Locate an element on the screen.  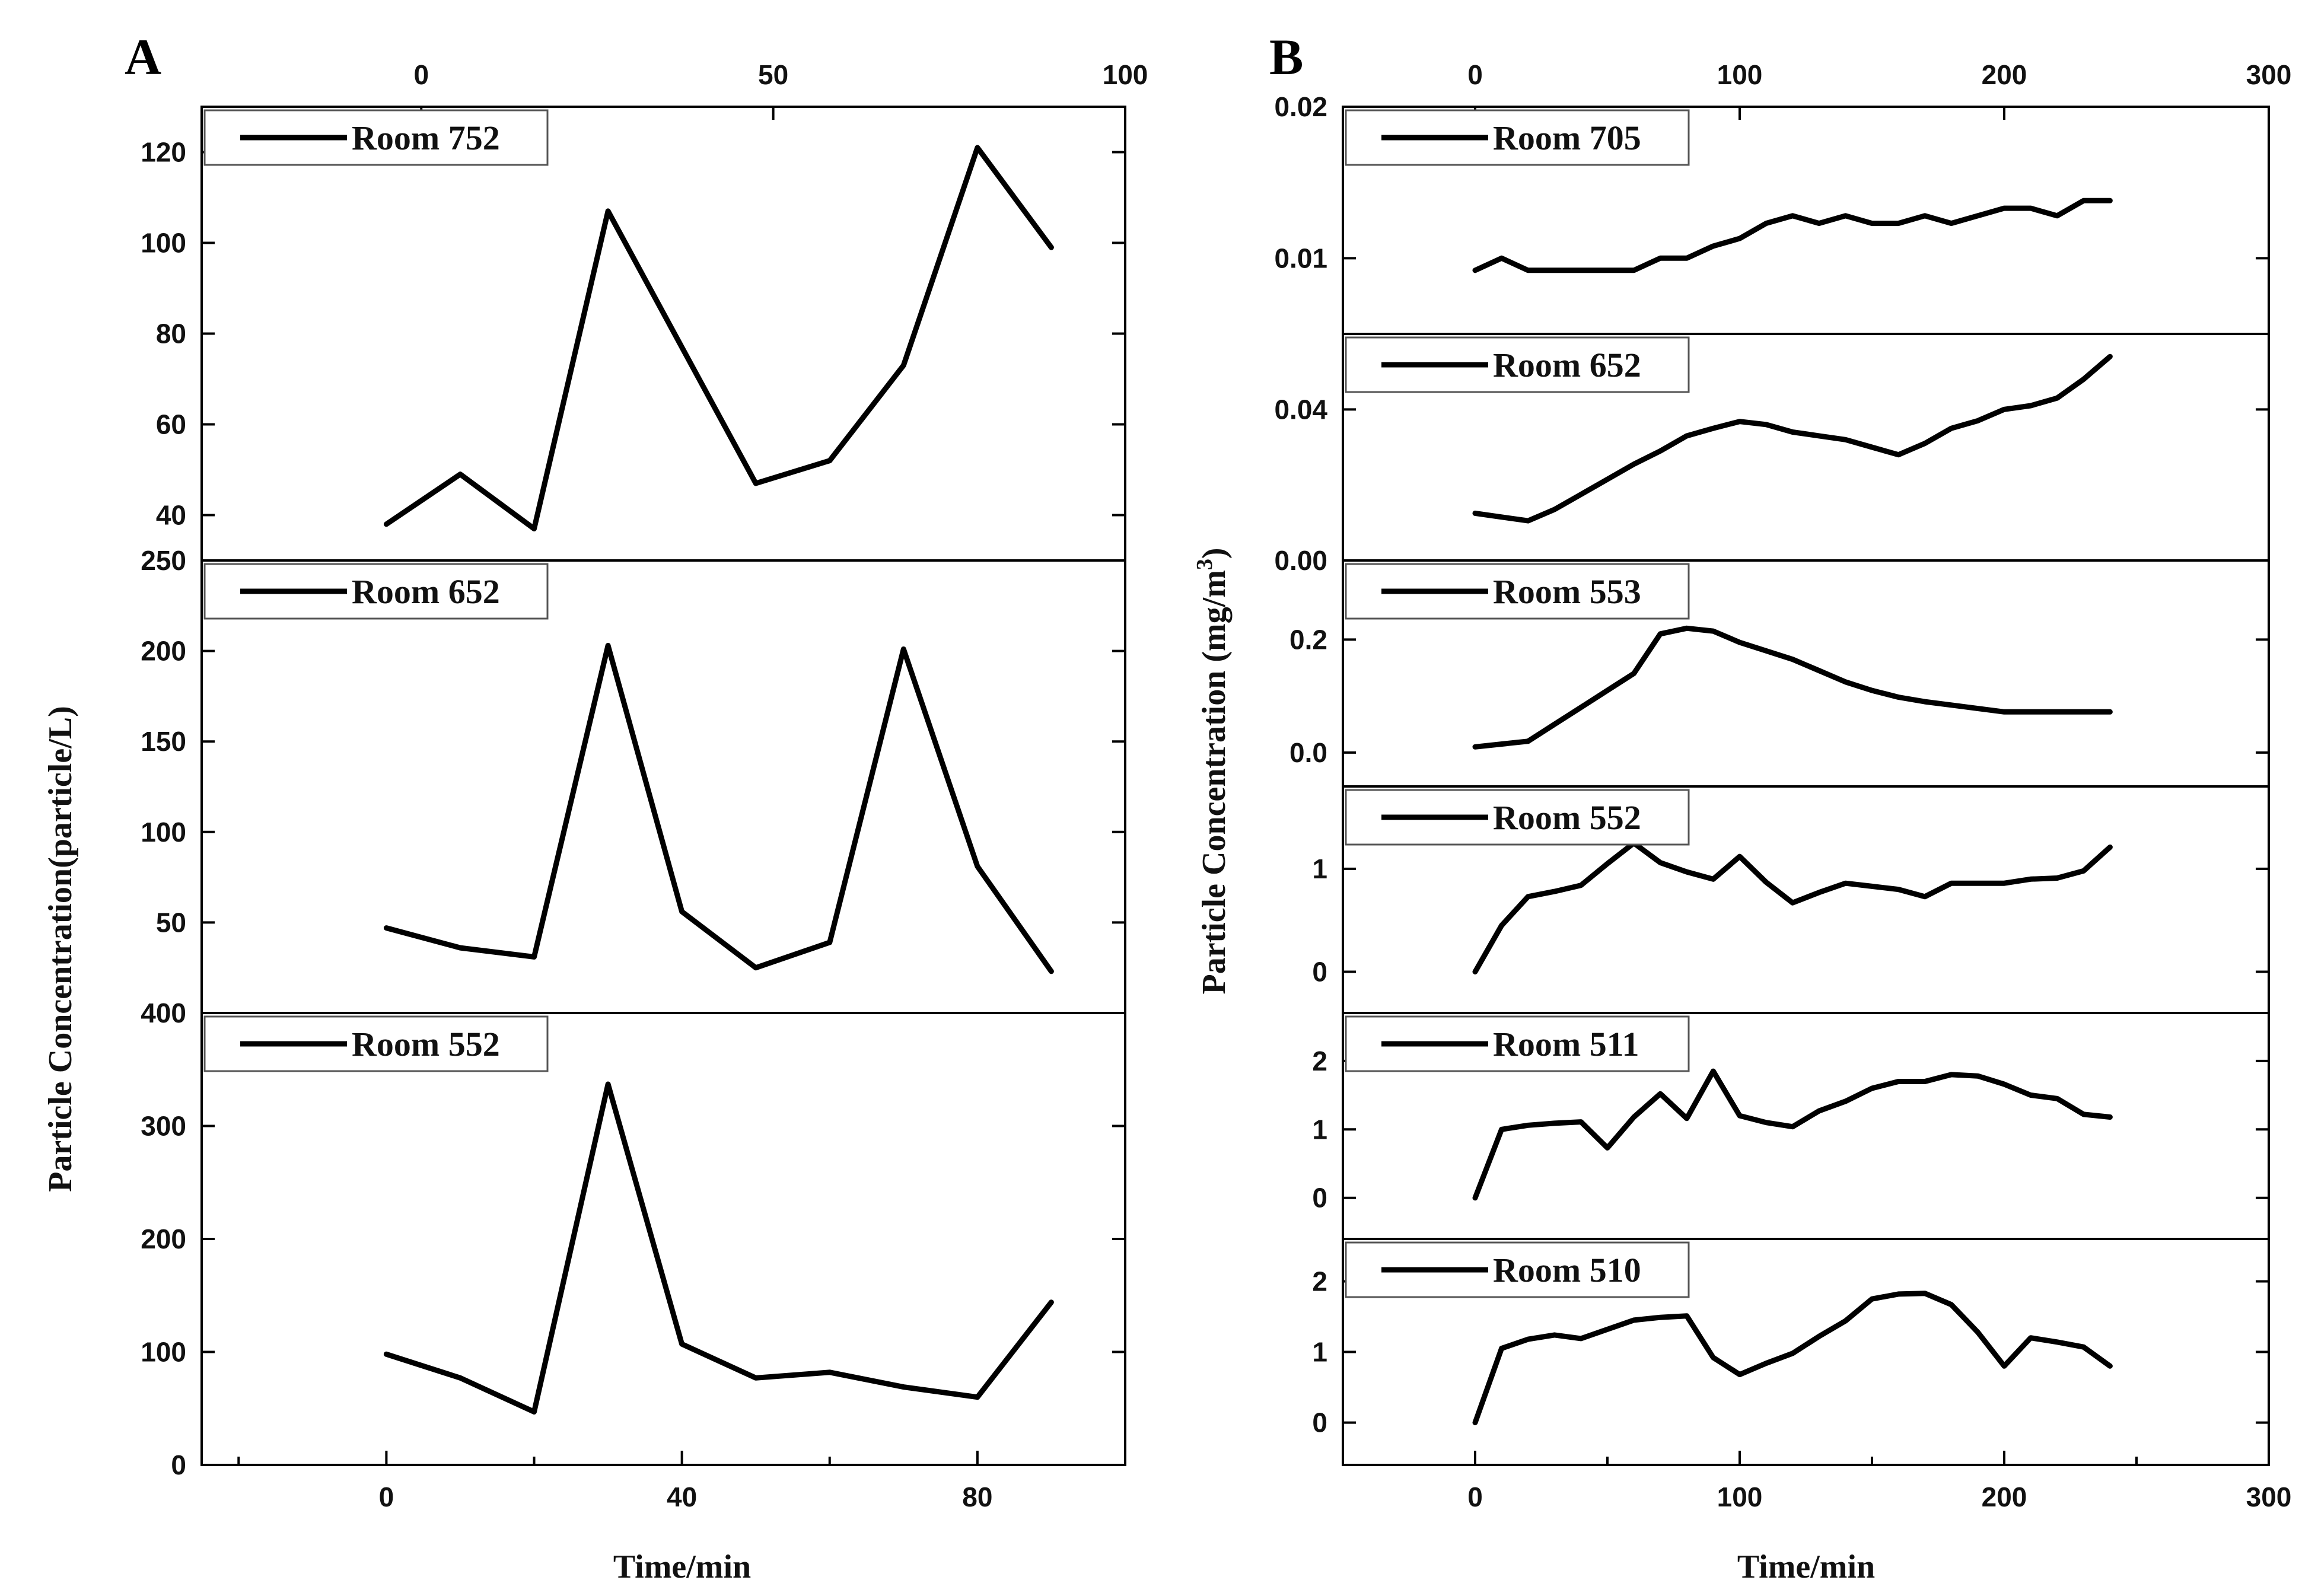
y-axis-tick-label: 250 is located at coordinates (164, 560).